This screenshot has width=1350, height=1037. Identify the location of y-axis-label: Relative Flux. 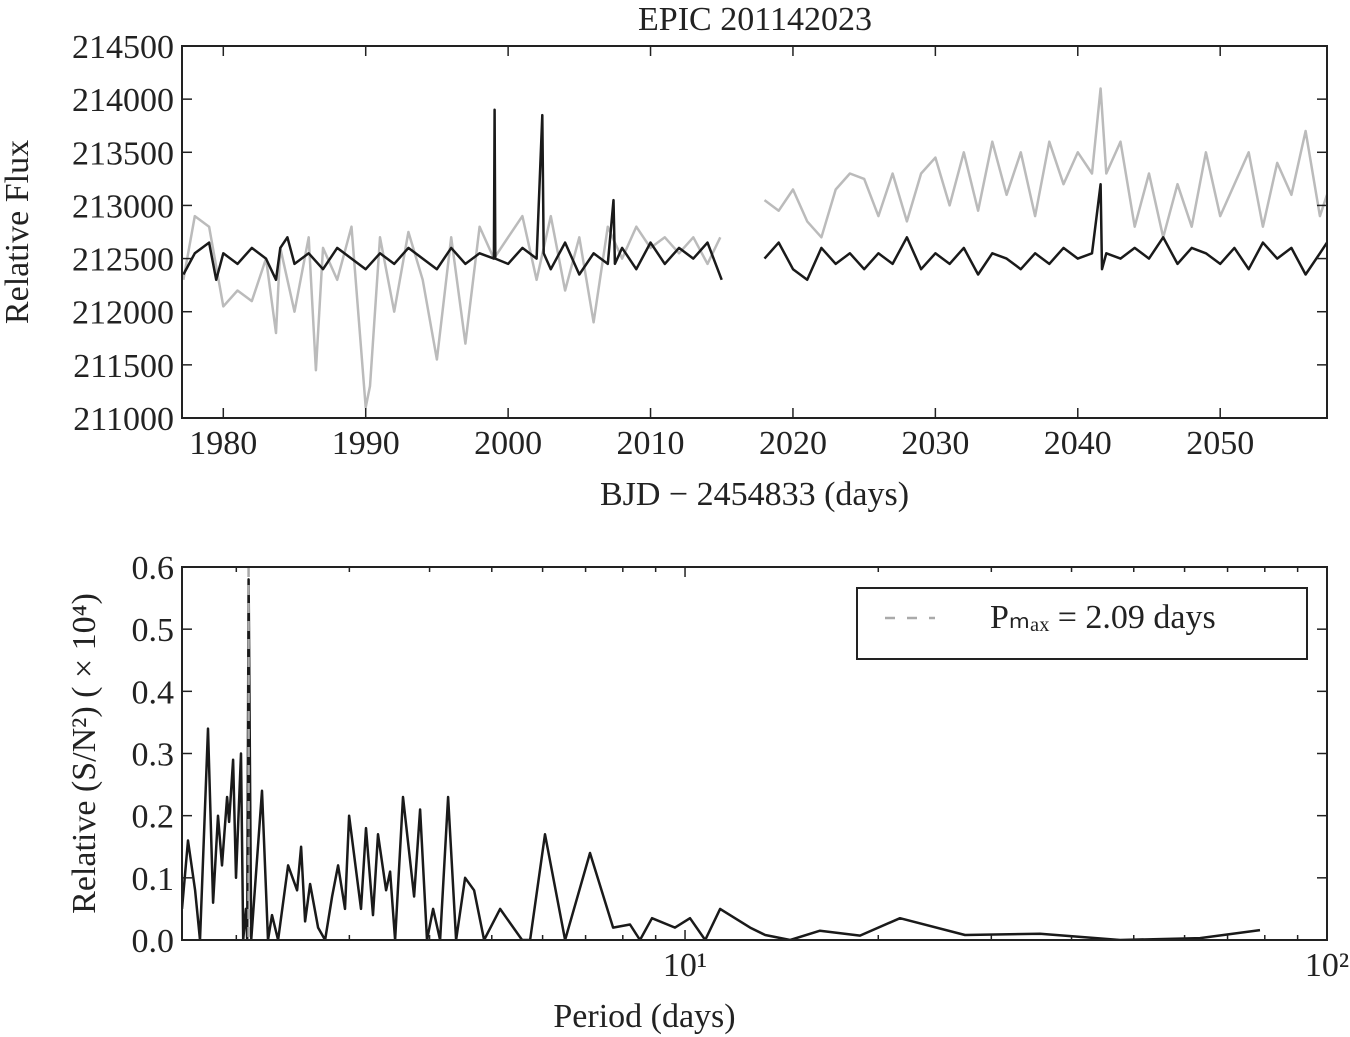
(18, 232).